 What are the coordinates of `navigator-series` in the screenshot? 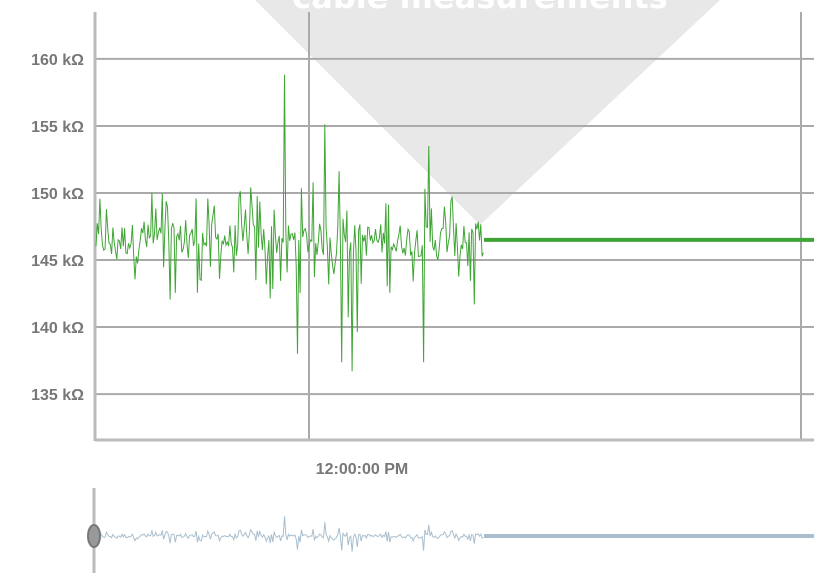 It's located at (289, 534).